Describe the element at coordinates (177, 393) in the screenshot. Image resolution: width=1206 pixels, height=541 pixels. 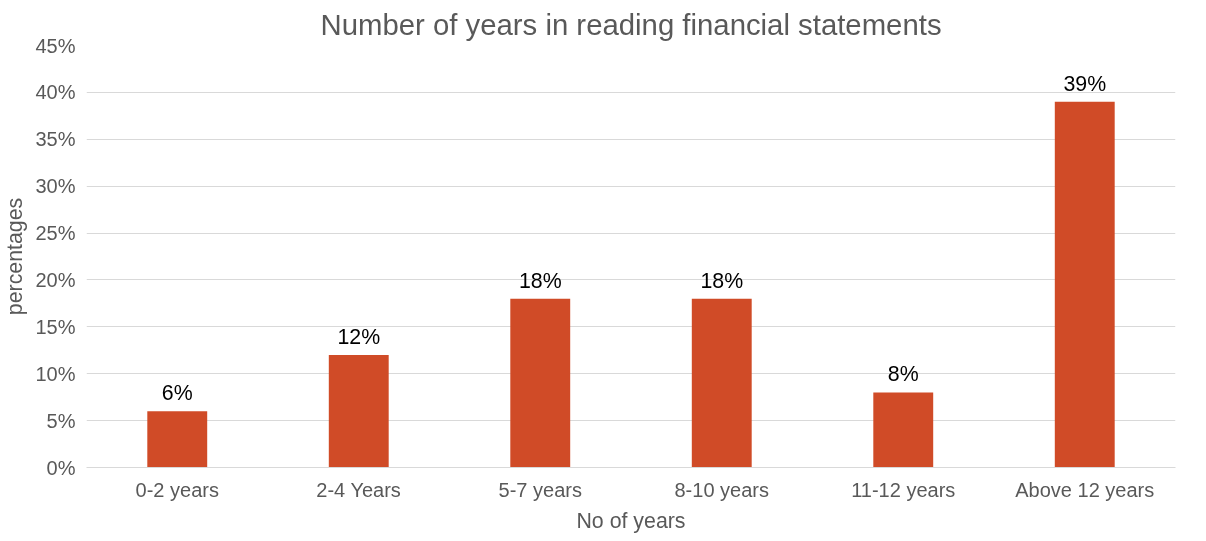
I see `data-label: 6%` at that location.